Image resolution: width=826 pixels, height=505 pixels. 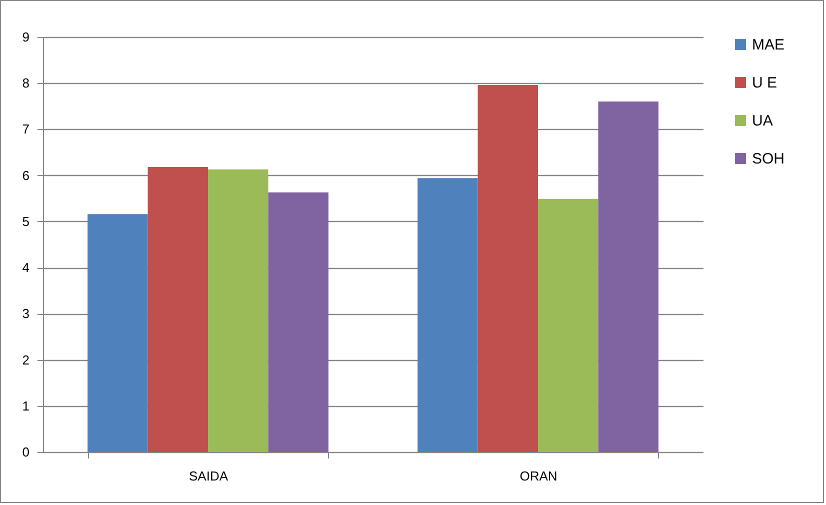 I want to click on y-tick-label: 2, so click(x=26, y=360).